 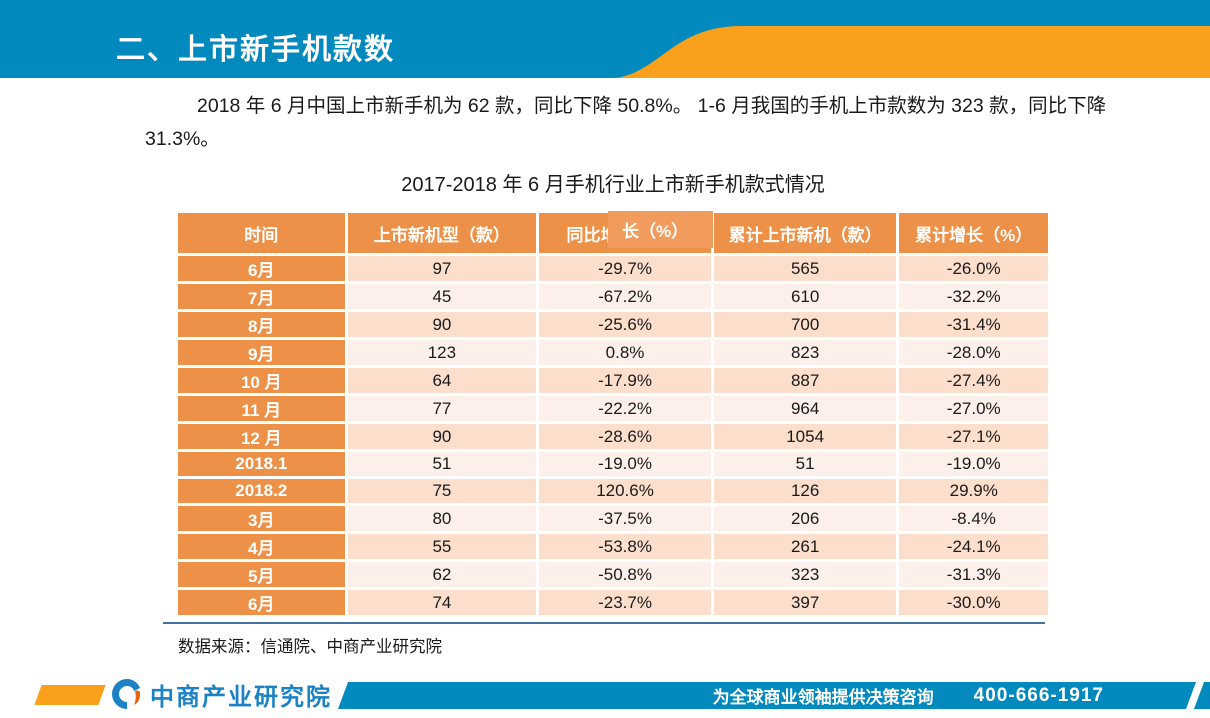 I want to click on table-row: 3月 80 -37.5% 206 -8.4%, so click(x=613, y=518).